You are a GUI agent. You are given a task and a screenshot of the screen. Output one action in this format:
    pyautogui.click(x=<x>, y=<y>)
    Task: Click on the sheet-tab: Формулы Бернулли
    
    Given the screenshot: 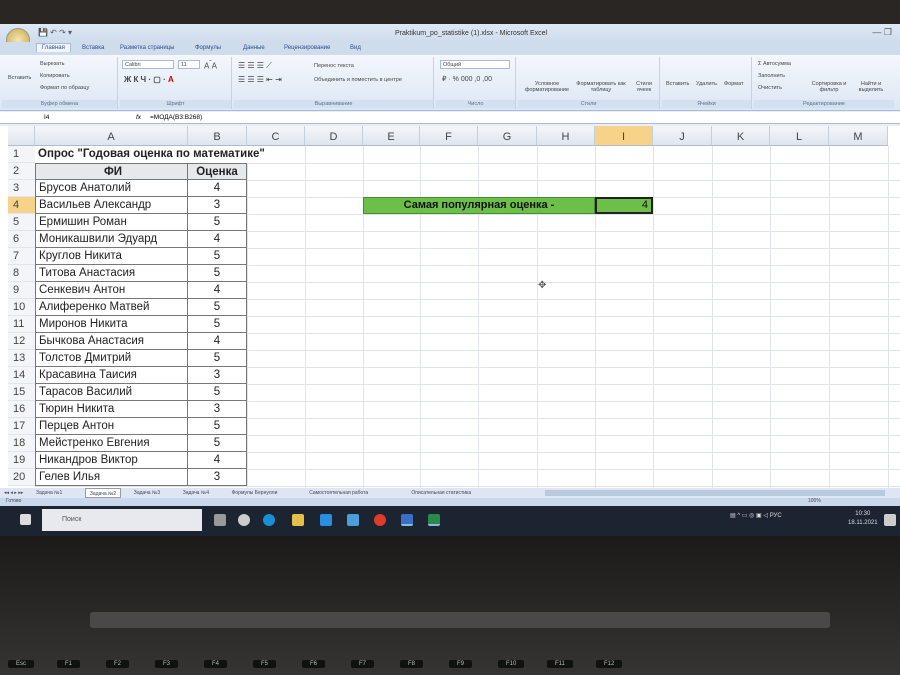 What is the action you would take?
    pyautogui.click(x=254, y=493)
    